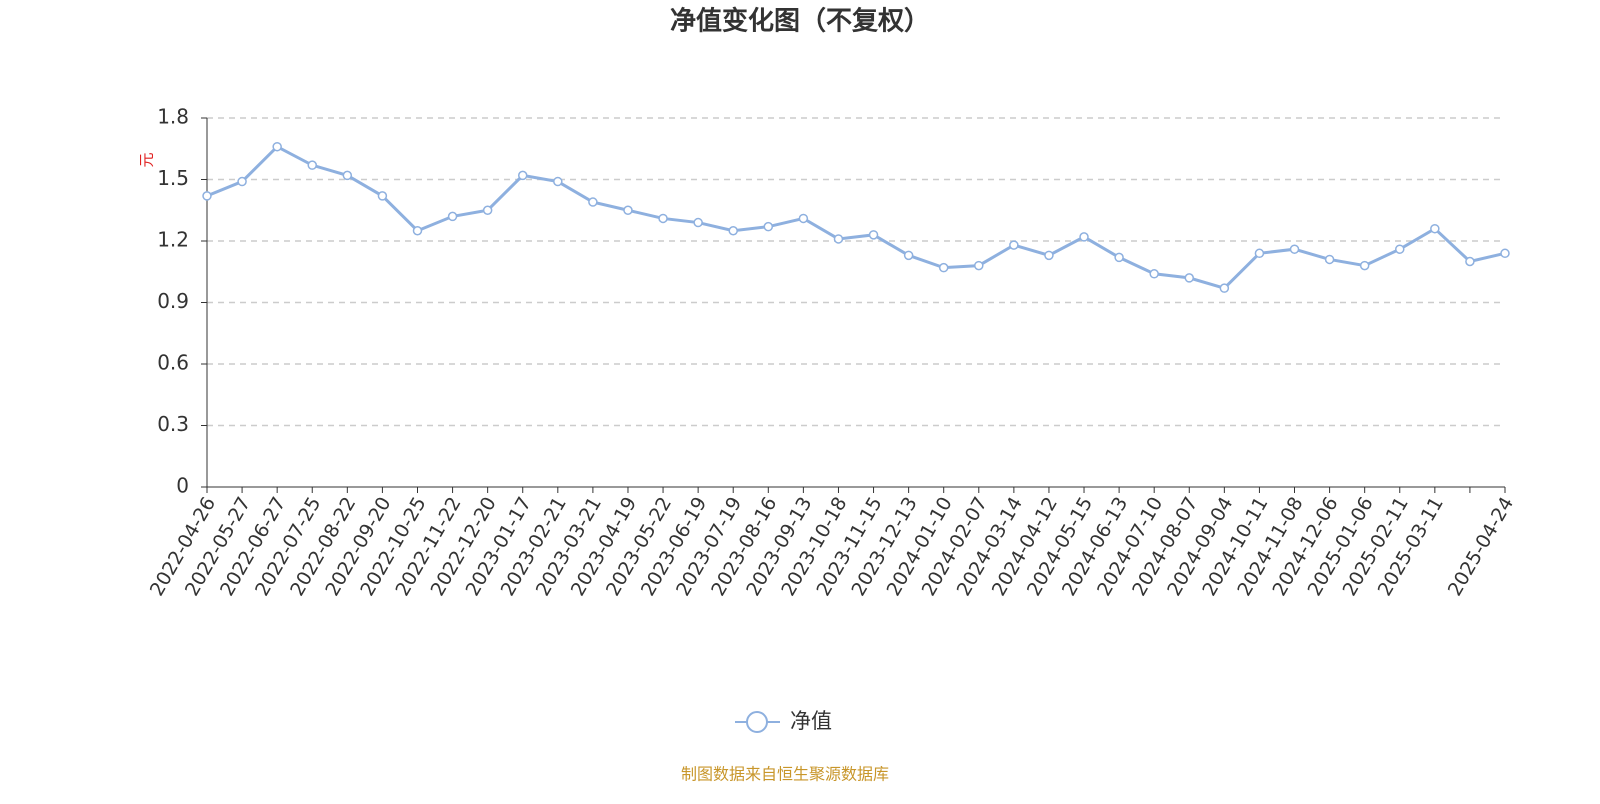 The image size is (1600, 804). What do you see at coordinates (173, 117) in the screenshot?
I see `y-tick-label: 1.8` at bounding box center [173, 117].